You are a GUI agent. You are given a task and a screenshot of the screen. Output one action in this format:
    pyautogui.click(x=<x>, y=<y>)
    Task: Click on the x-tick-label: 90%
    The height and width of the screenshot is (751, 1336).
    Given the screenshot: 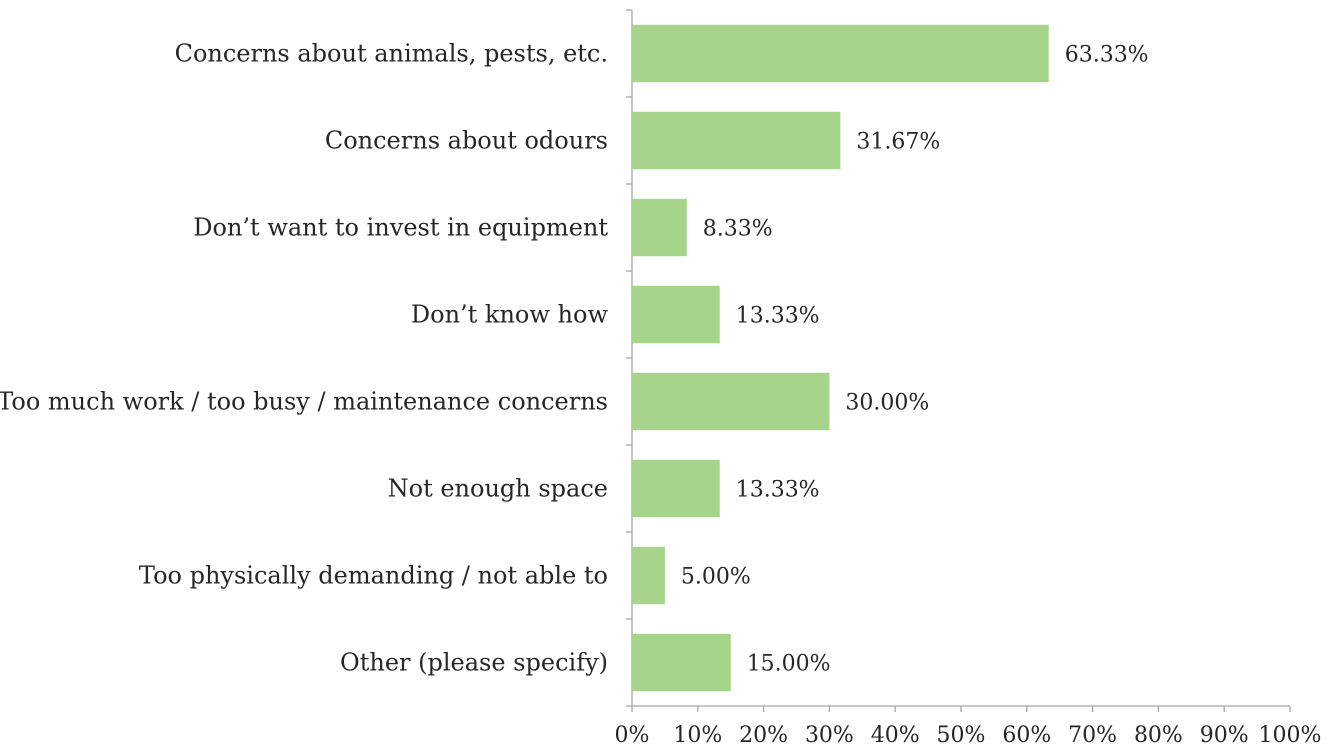 What is the action you would take?
    pyautogui.click(x=1224, y=735)
    